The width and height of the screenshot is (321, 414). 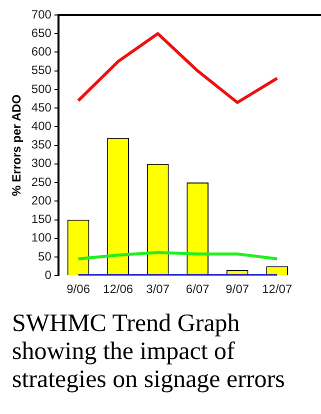 I want to click on y-axis-title: % Errors per ADO, so click(x=17, y=145).